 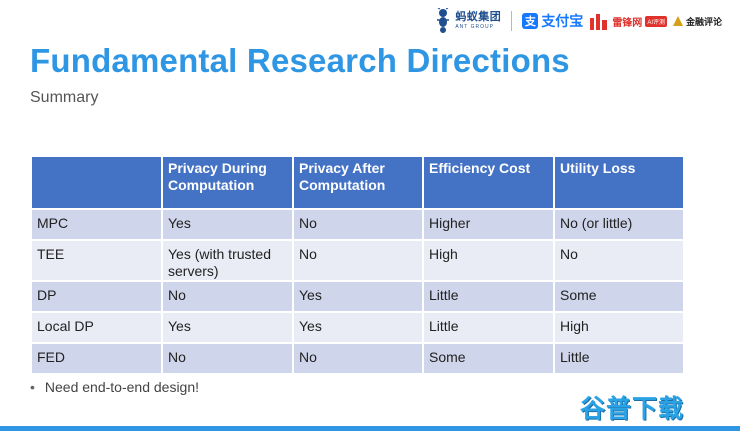 I want to click on table-cell: FED, so click(x=96, y=358).